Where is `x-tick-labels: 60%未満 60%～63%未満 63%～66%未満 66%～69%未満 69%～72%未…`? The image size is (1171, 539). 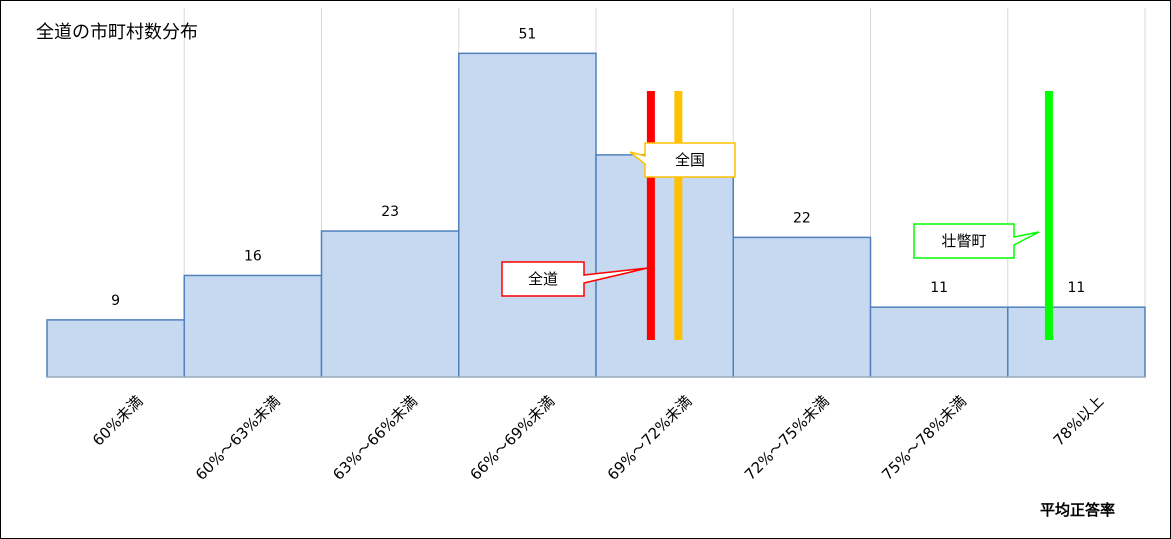 x-tick-labels: 60%未満 60%～63%未満 63%～66%未満 66%～69%未満 69%～72%未… is located at coordinates (598, 438).